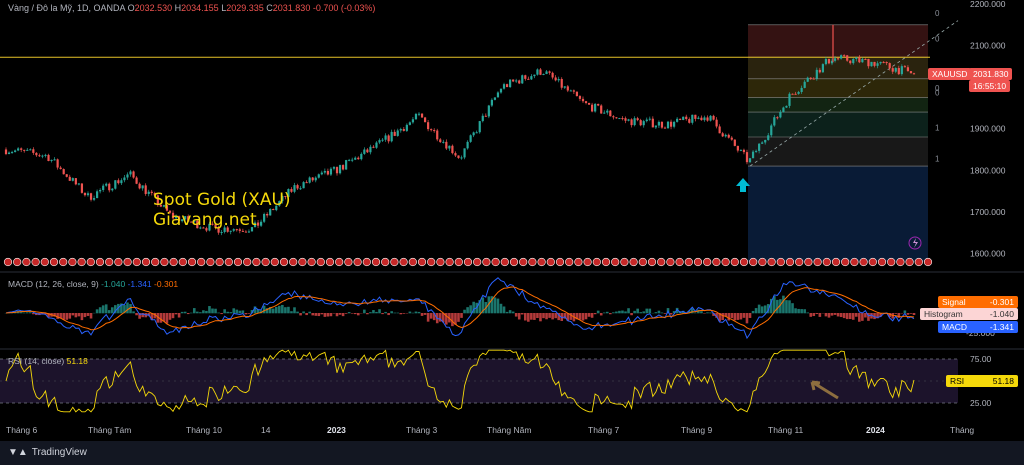  What do you see at coordinates (460, 308) in the screenshot?
I see `signal-line` at bounding box center [460, 308].